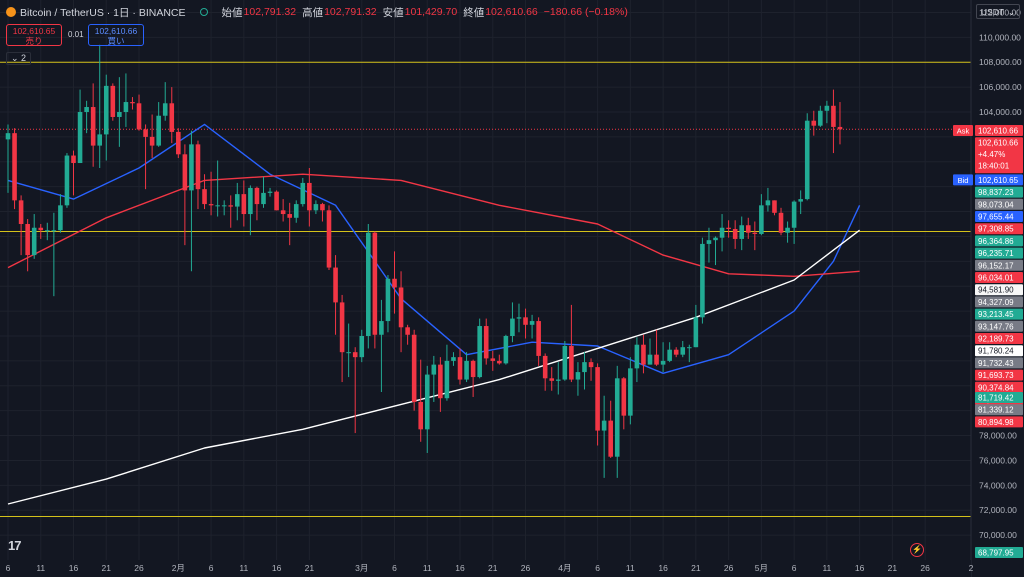 This screenshot has height=577, width=1024. What do you see at coordinates (116, 35) in the screenshot?
I see `buy-button: 102,610.66 買い` at bounding box center [116, 35].